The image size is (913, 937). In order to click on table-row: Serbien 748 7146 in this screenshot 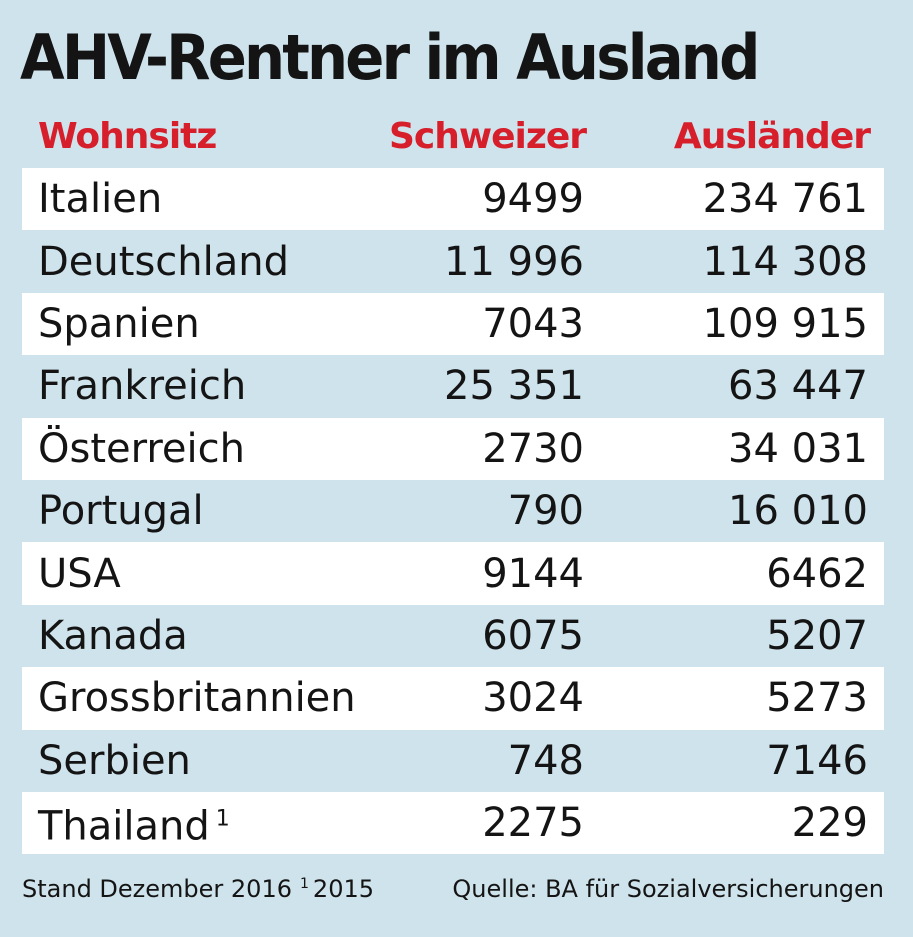, I will do `click(453, 761)`.